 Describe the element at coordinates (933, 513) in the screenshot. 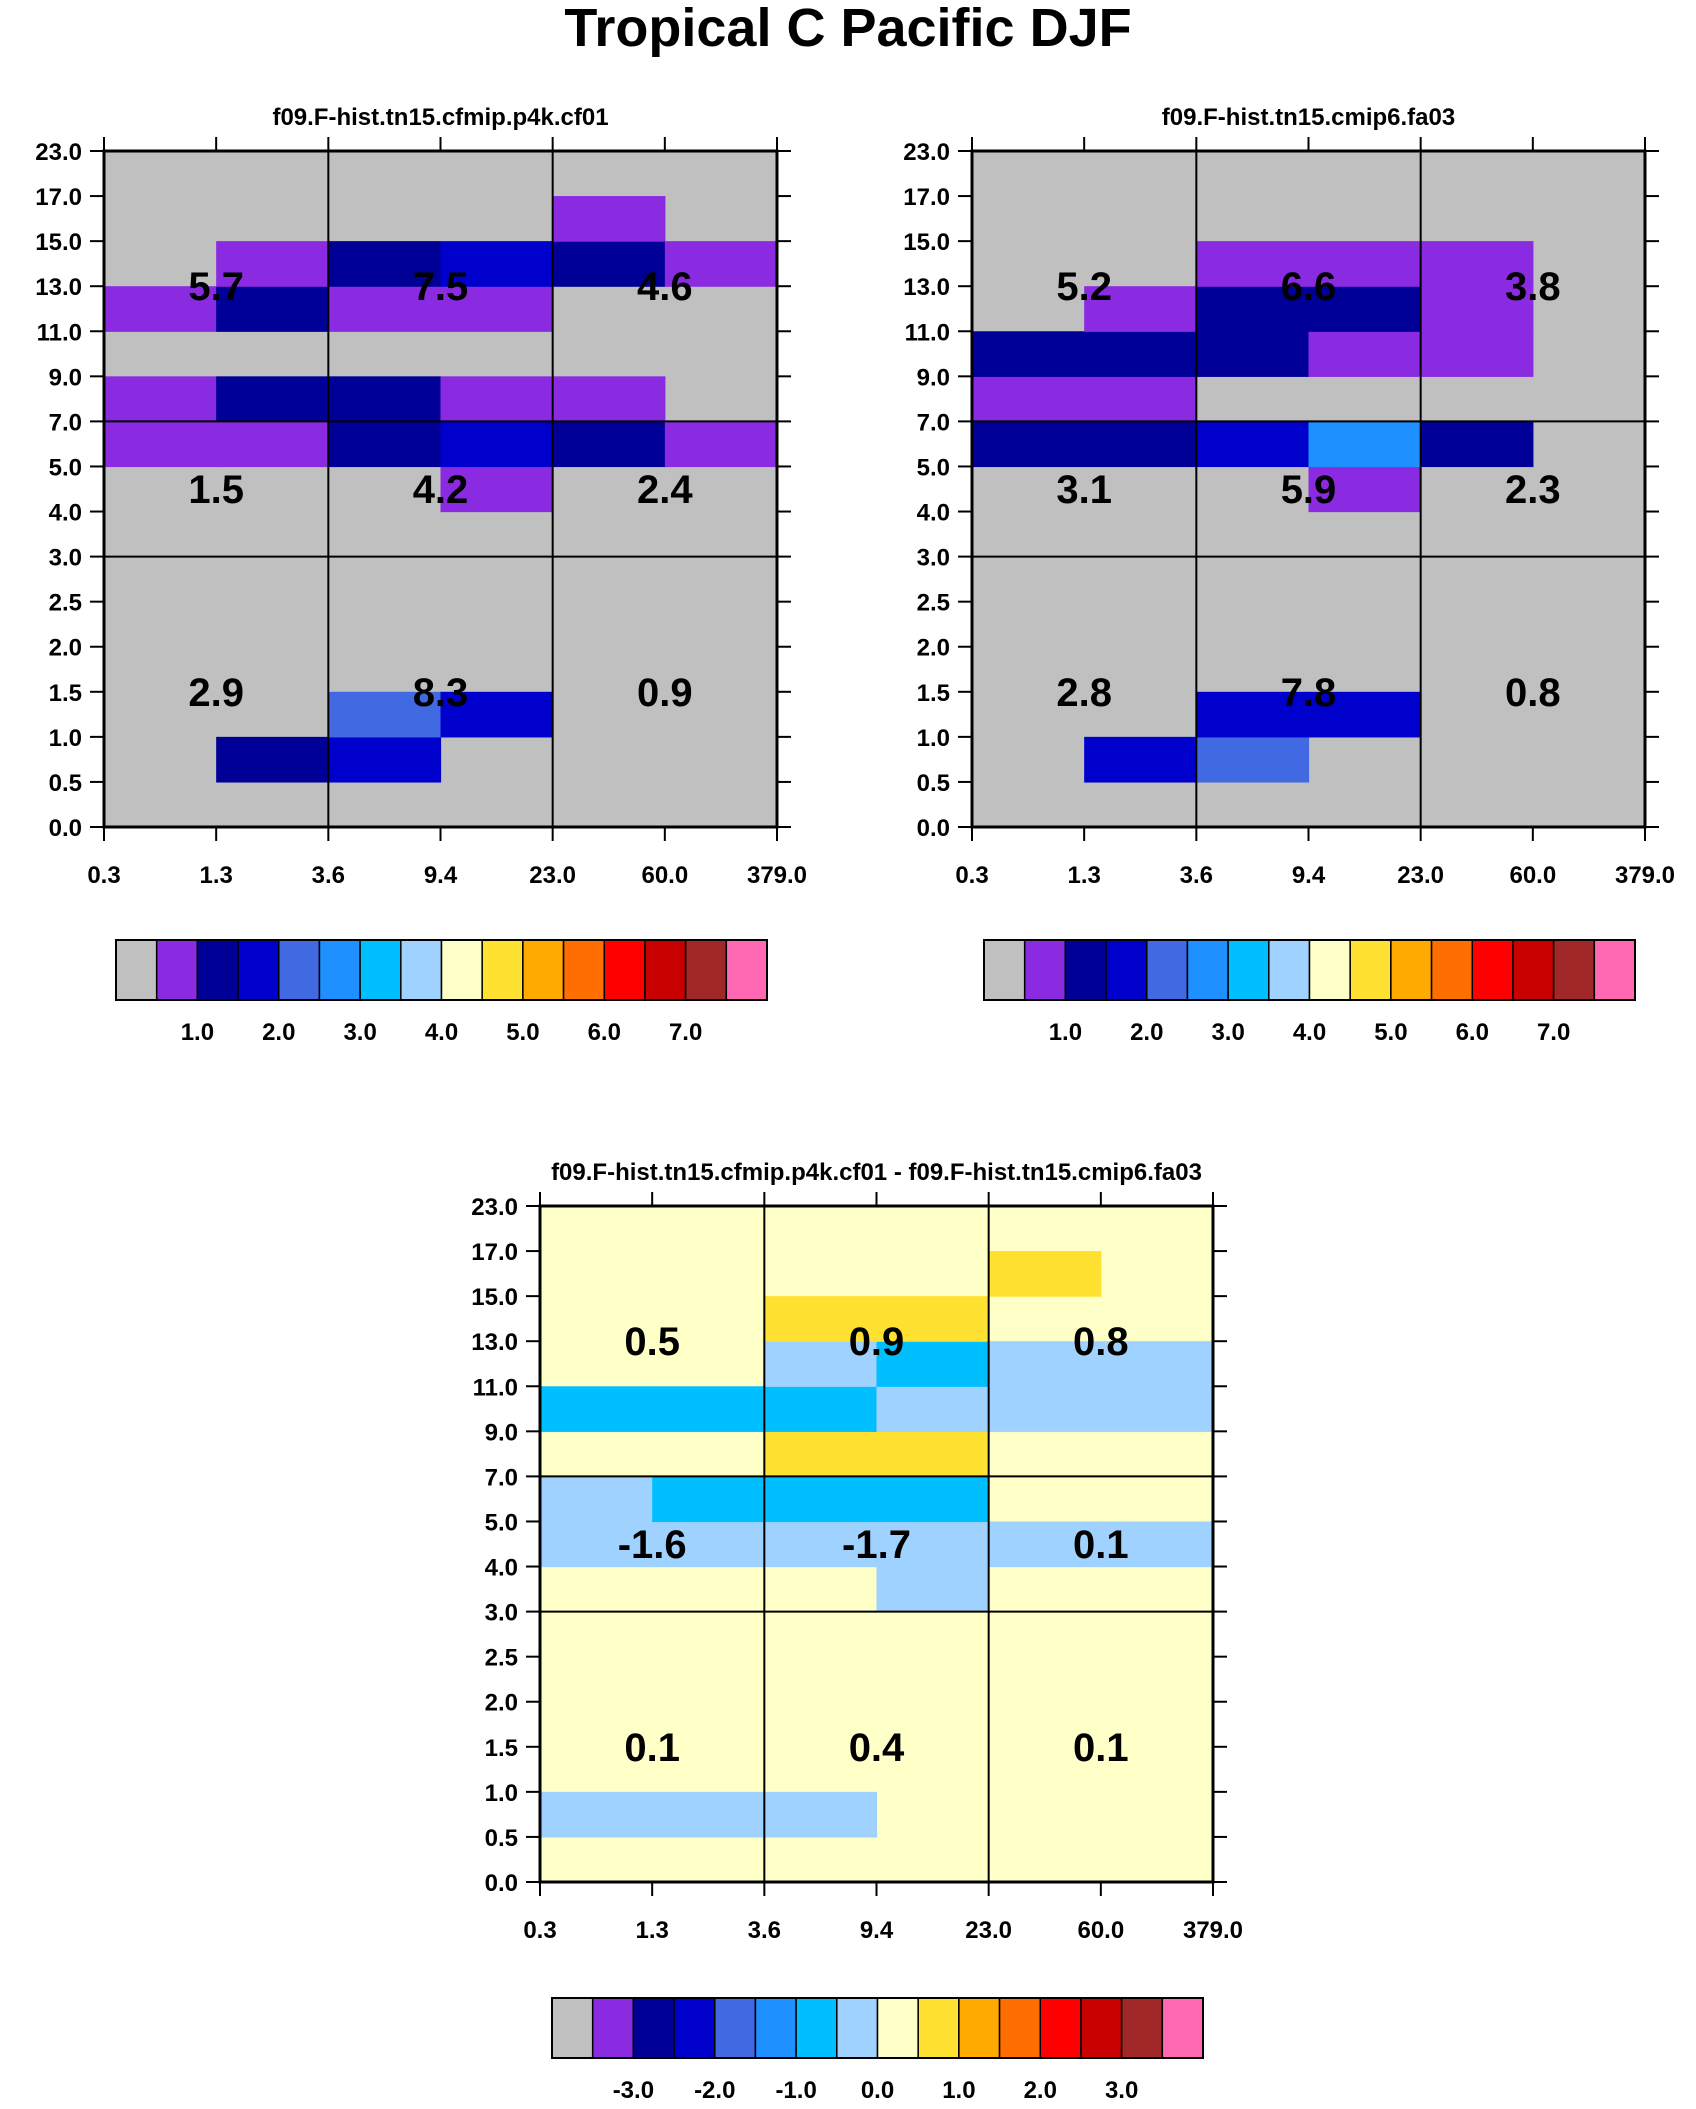

I see `y-tick-label: 4.0` at that location.